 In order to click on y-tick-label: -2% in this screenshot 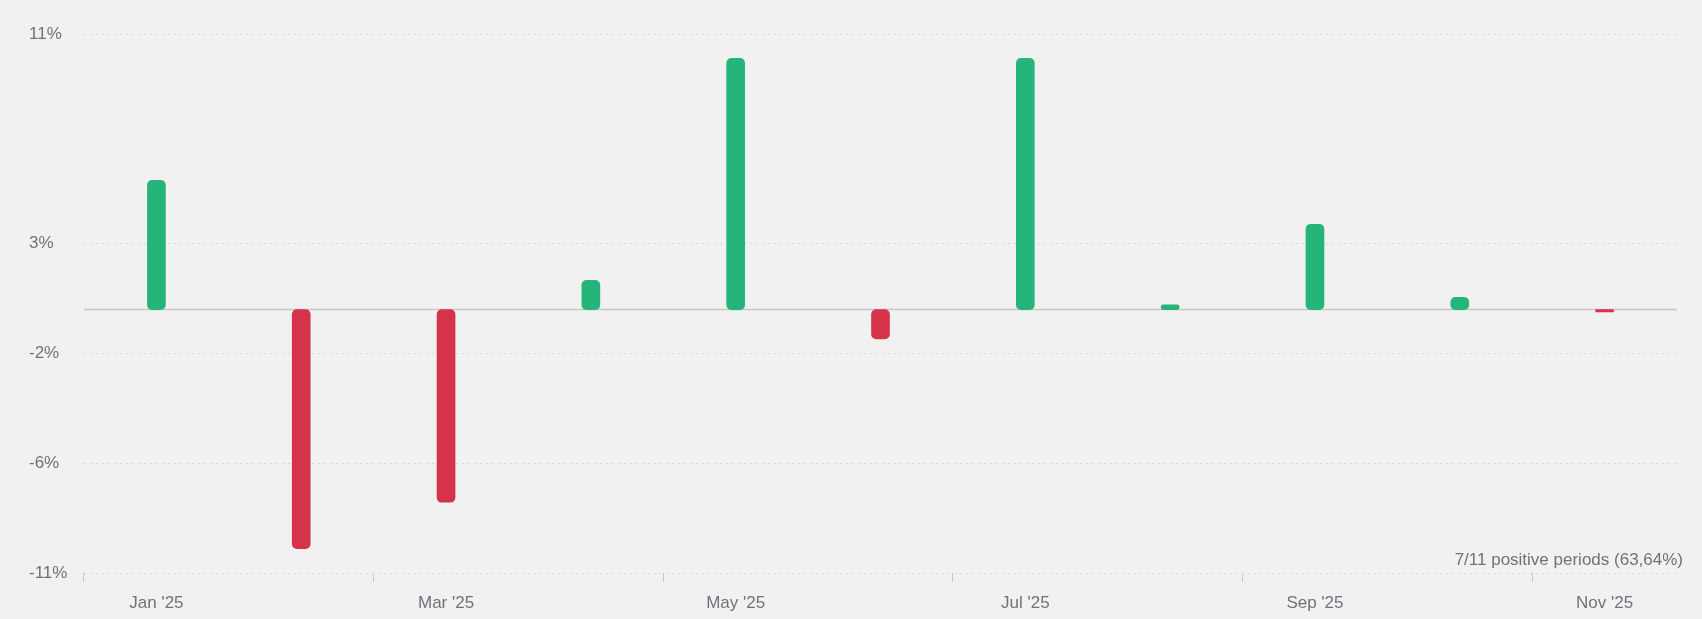, I will do `click(44, 353)`.